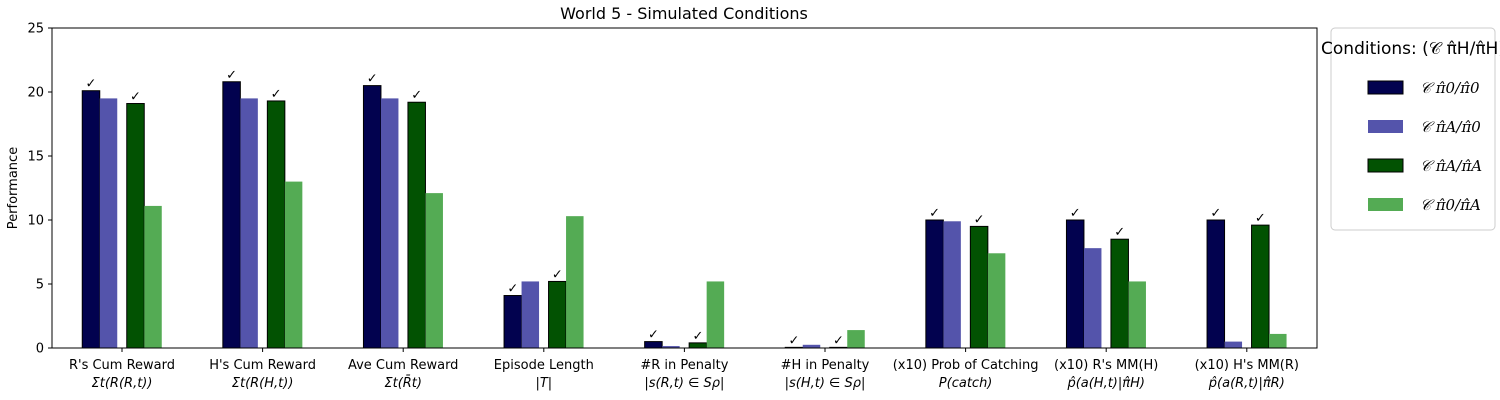 The height and width of the screenshot is (400, 1500). What do you see at coordinates (231, 75) in the screenshot?
I see `check-mark-s0-c1: ✓` at bounding box center [231, 75].